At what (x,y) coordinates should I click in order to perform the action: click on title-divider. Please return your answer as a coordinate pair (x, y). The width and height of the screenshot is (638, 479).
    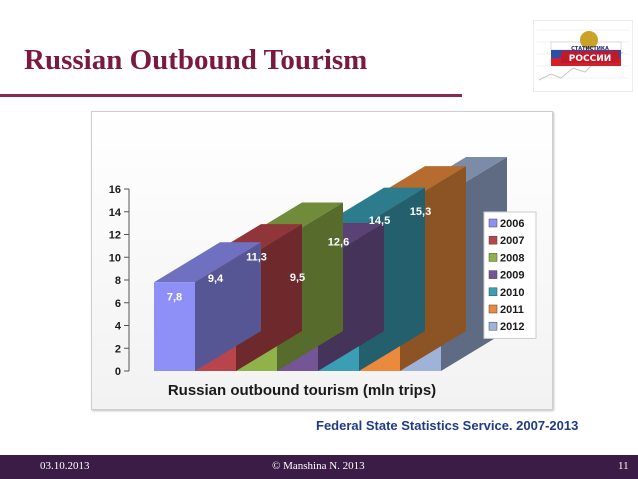
    Looking at the image, I should click on (231, 95).